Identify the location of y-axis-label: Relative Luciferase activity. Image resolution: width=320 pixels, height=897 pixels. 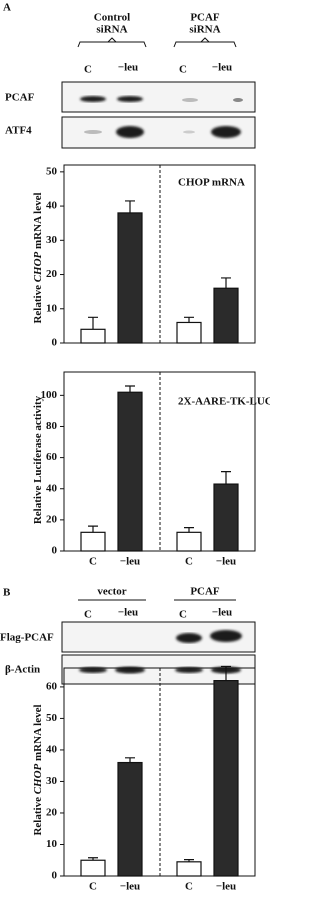
(38, 459).